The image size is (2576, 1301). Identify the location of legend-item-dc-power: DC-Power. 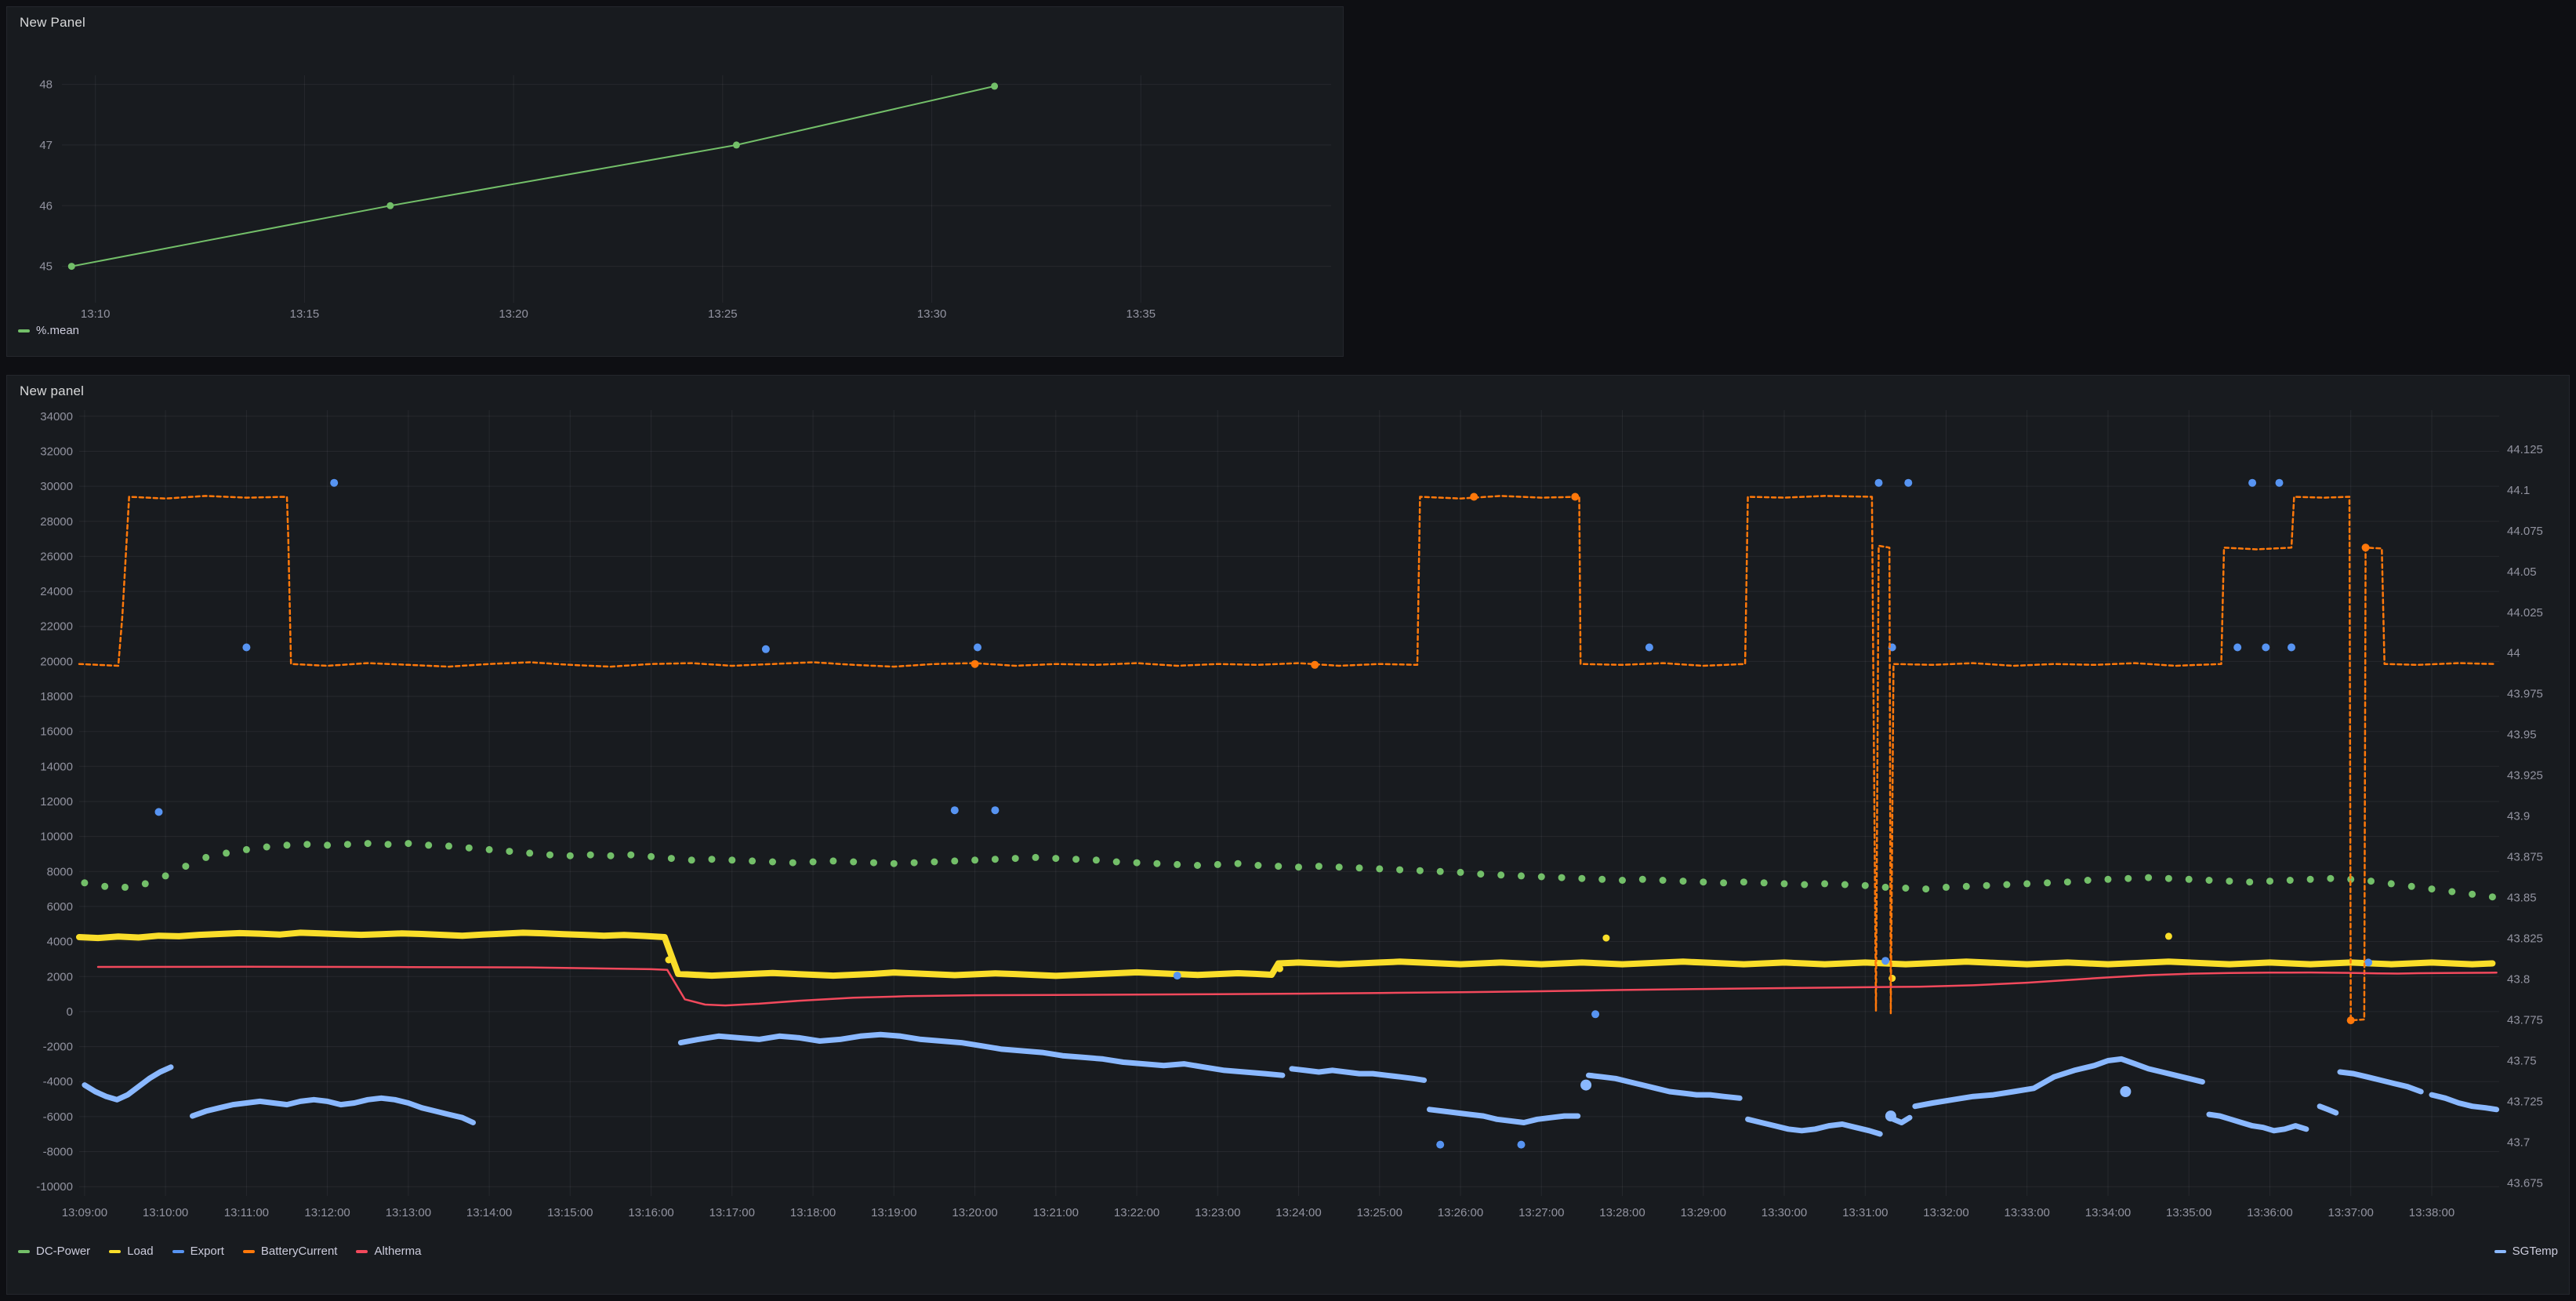
(54, 1252).